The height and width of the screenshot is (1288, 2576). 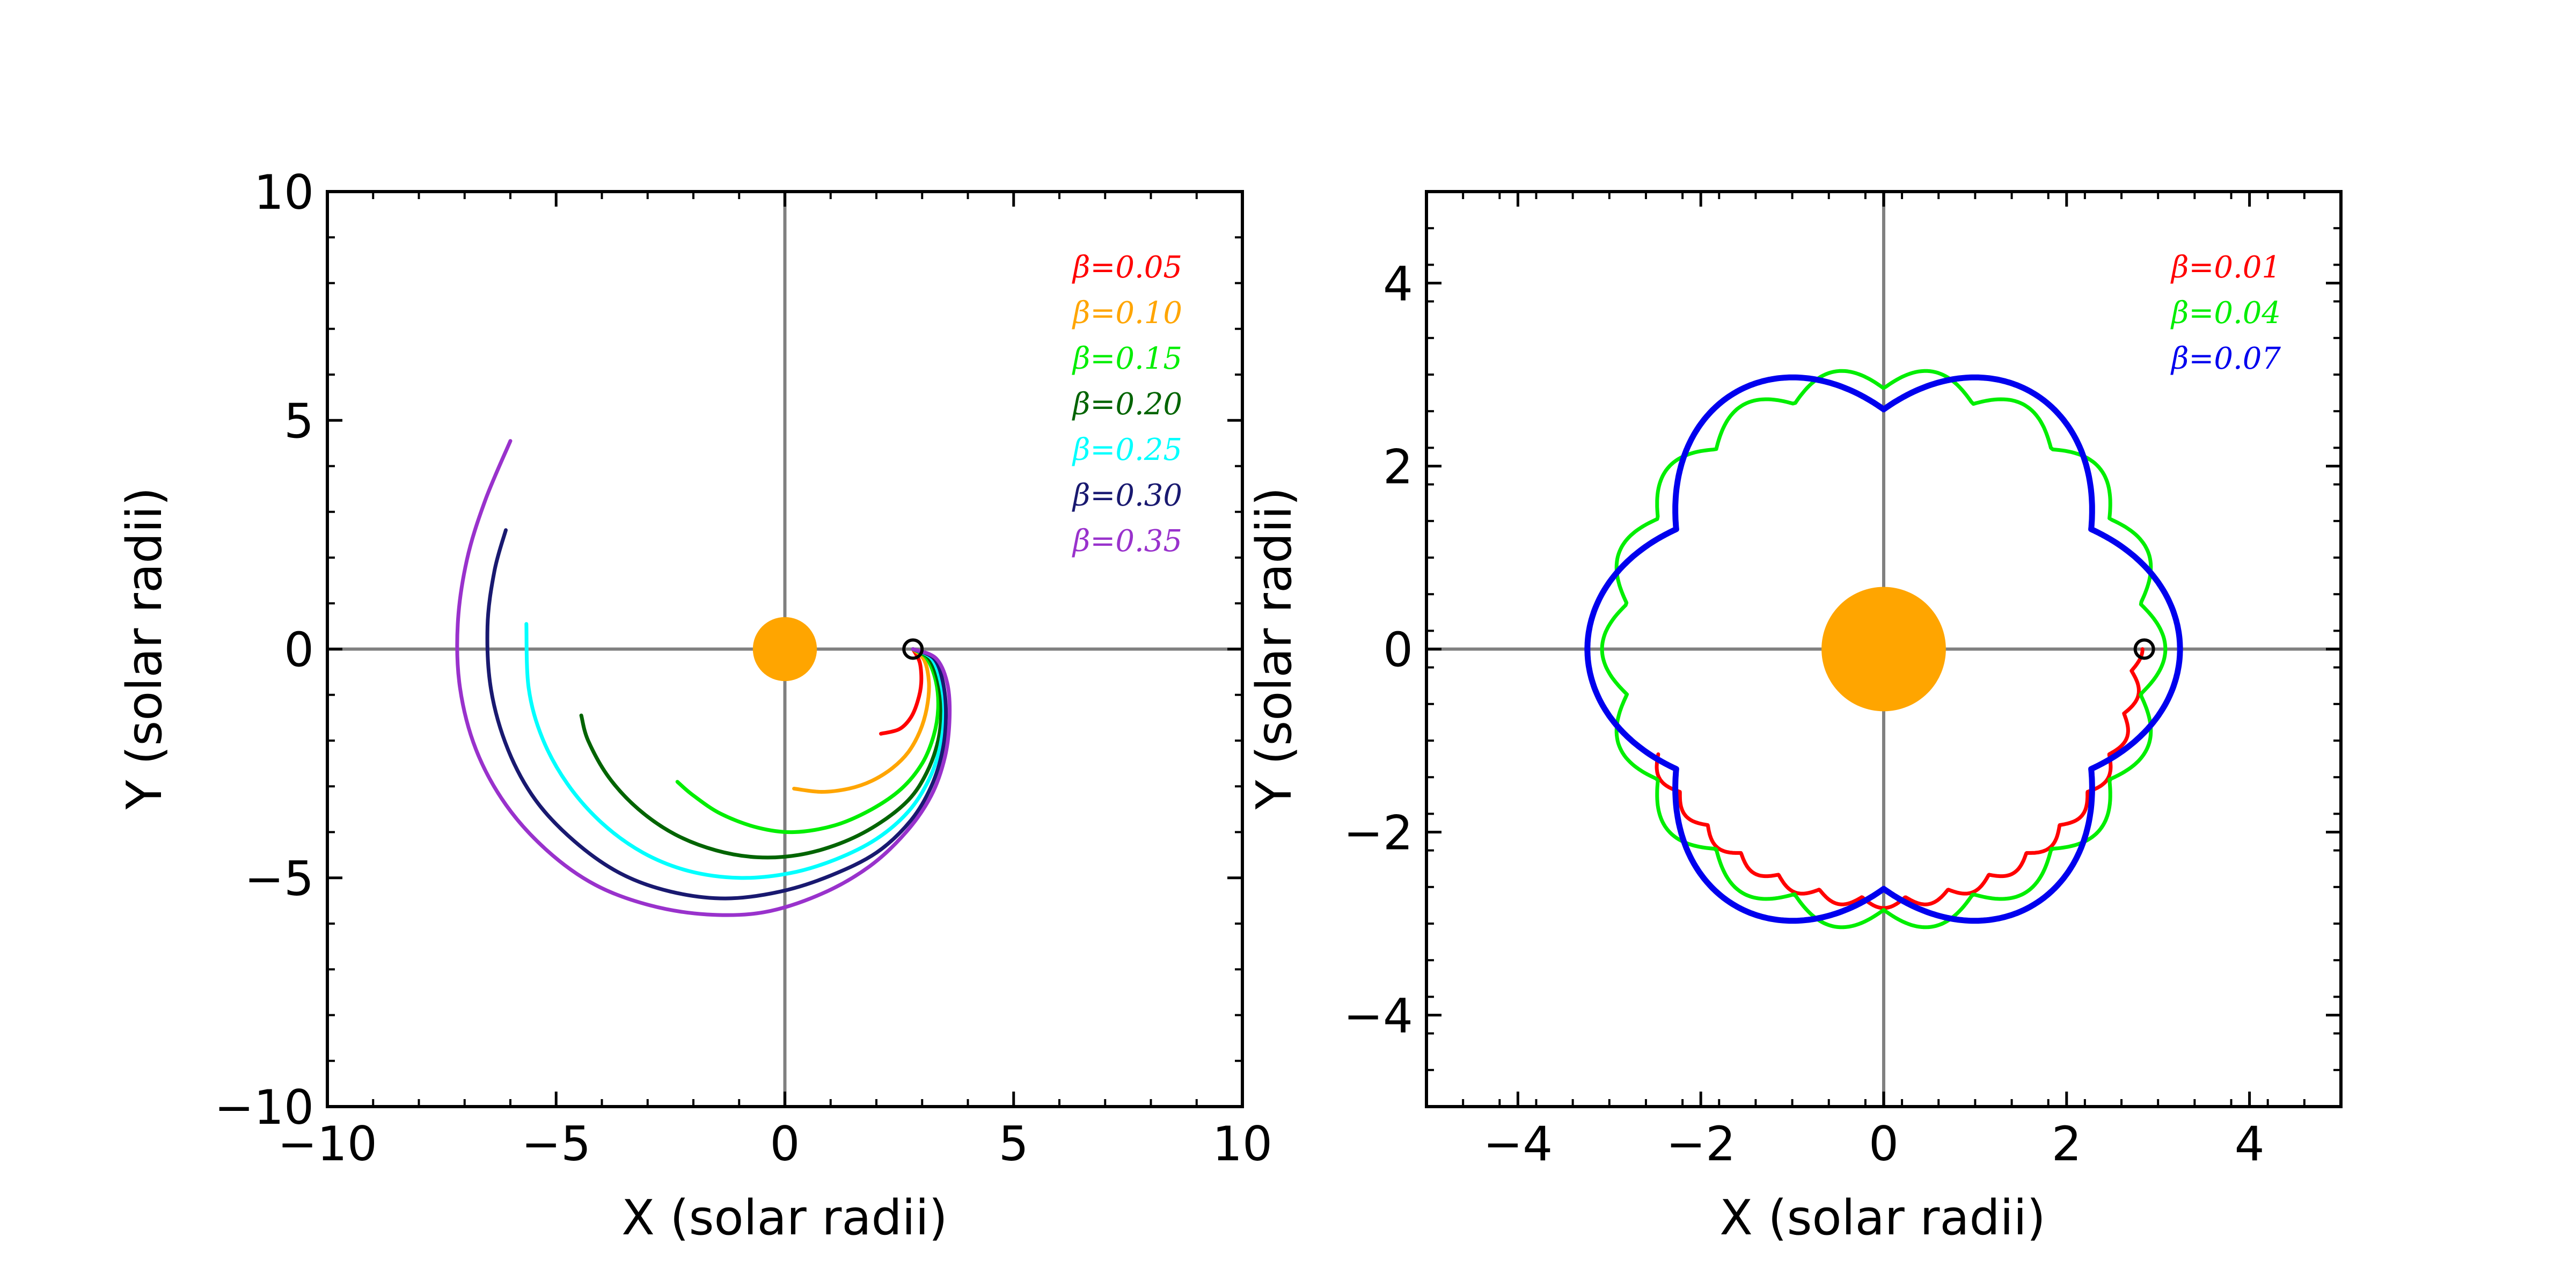 What do you see at coordinates (1398, 284) in the screenshot?
I see `right-y-tick-label: 4` at bounding box center [1398, 284].